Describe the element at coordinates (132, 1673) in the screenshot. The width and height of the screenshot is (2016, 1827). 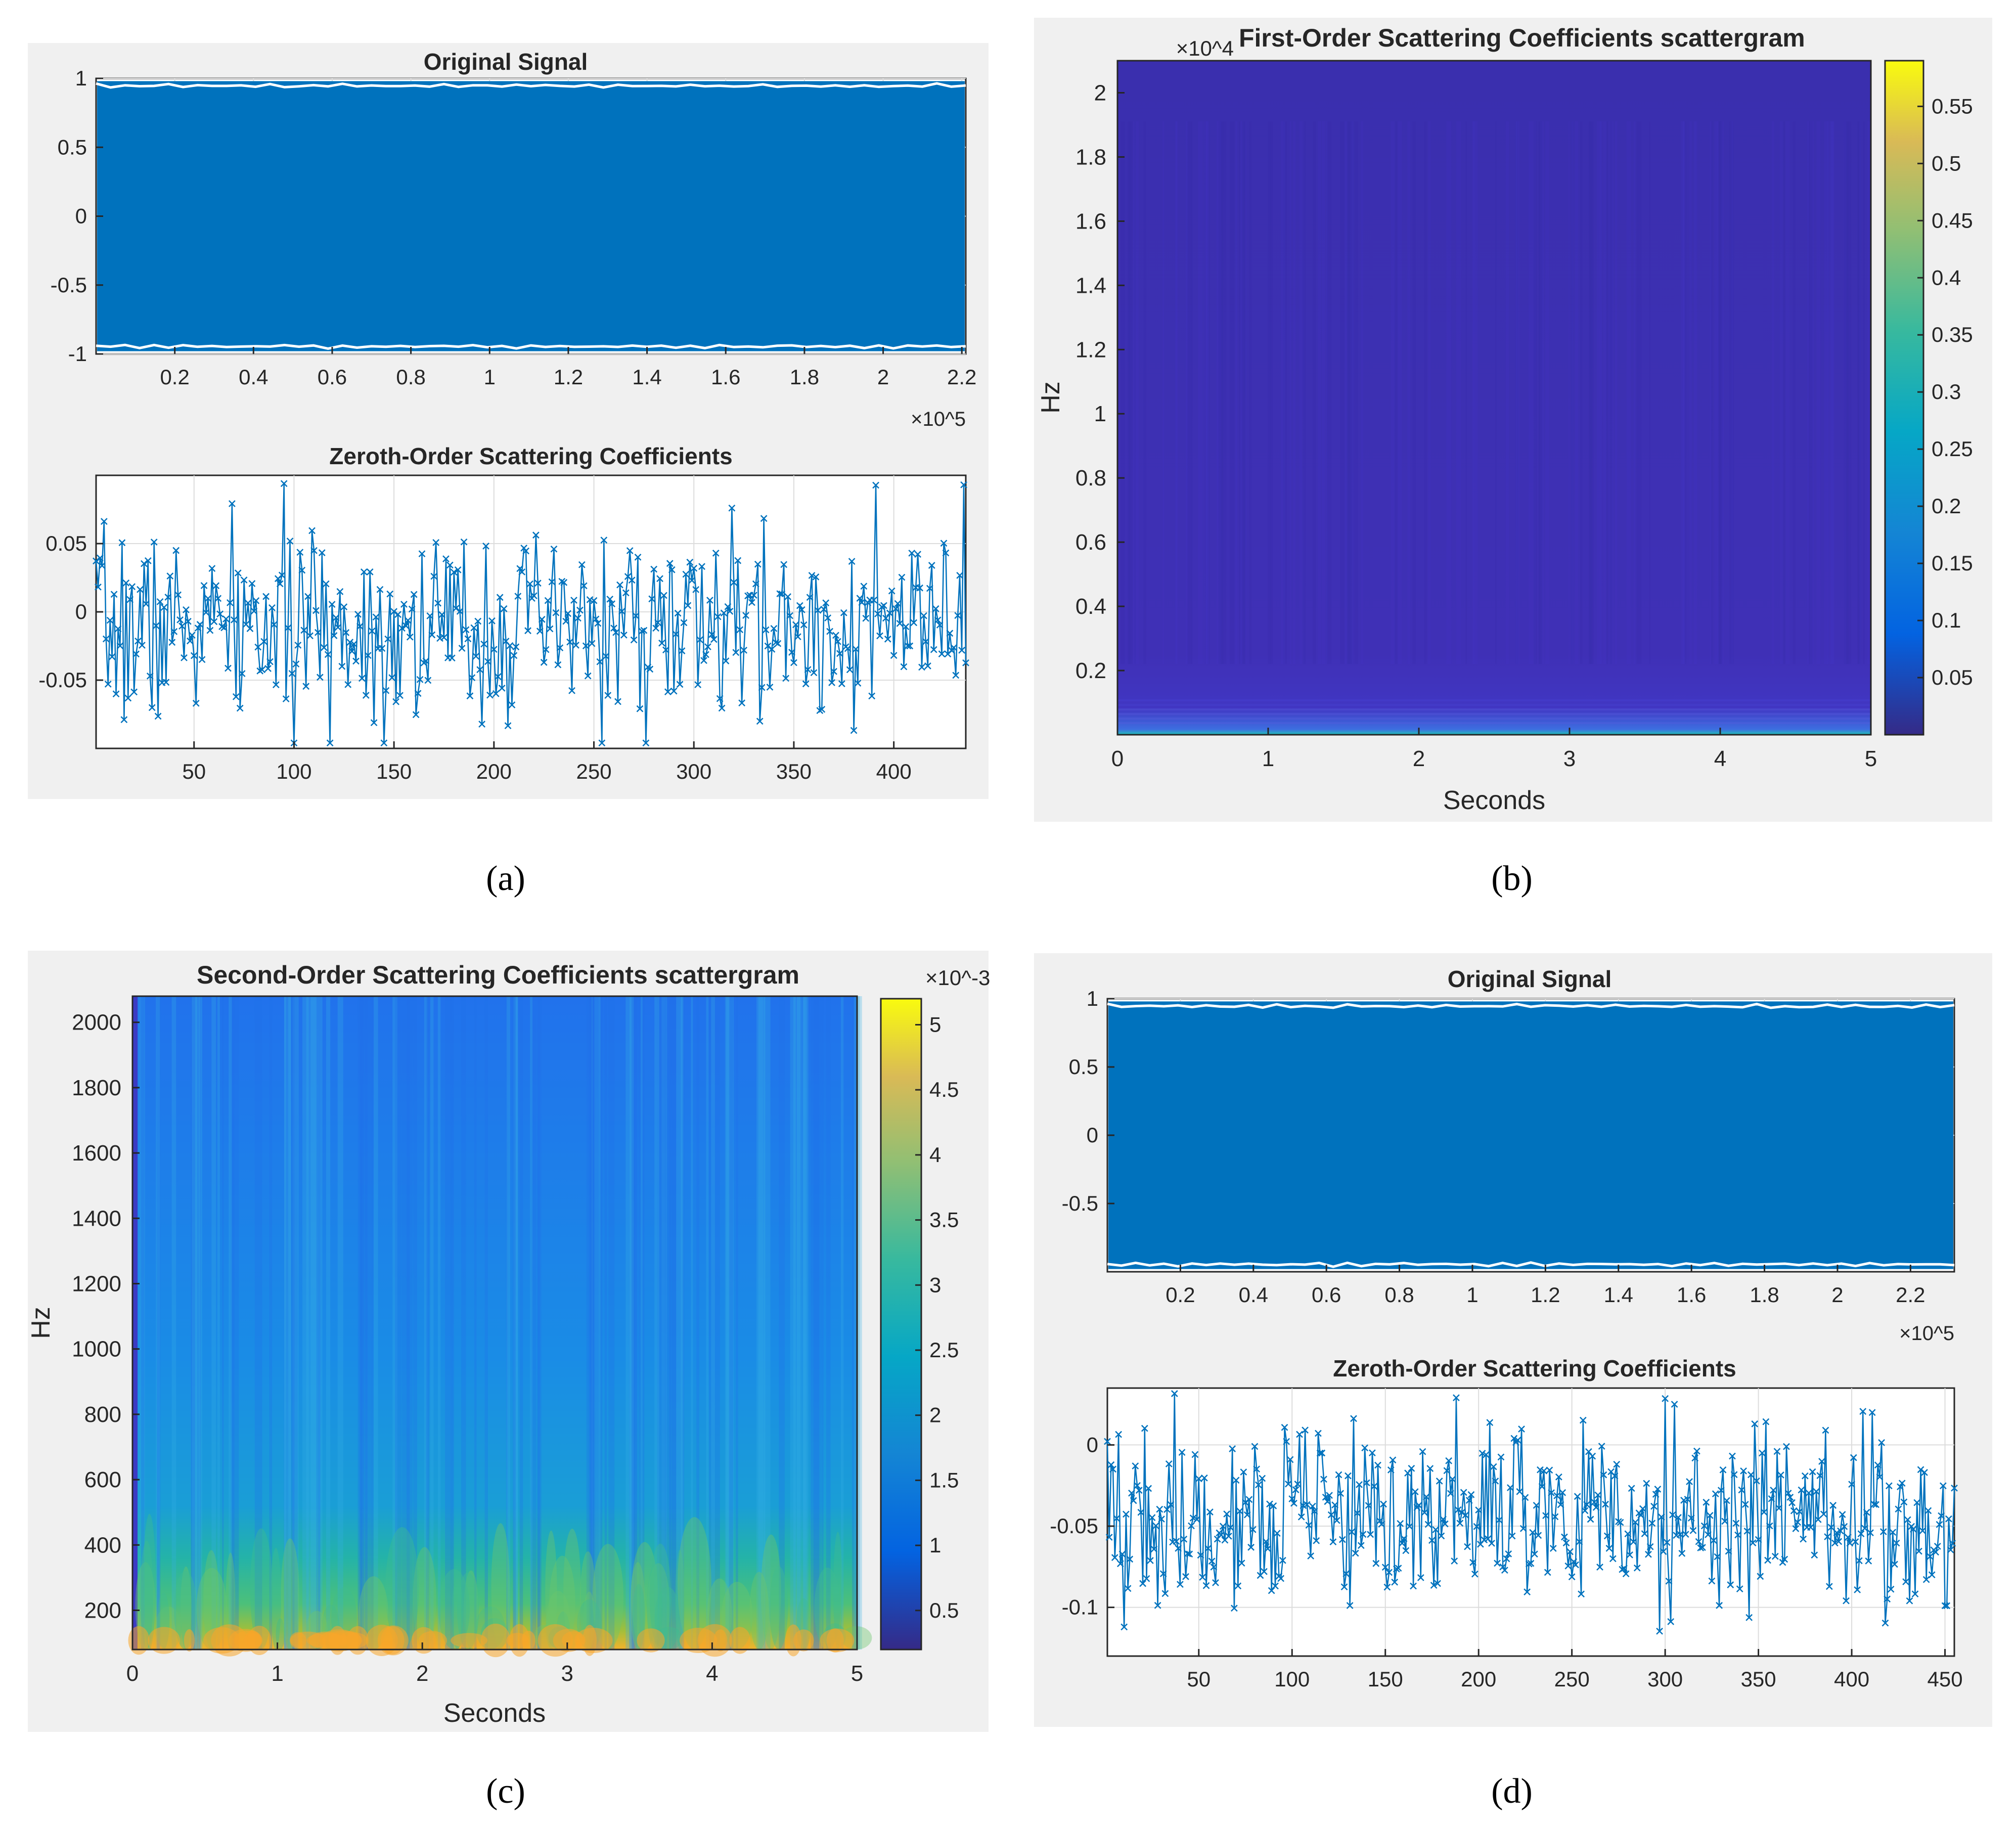
I see `x-tick-label: 0` at that location.